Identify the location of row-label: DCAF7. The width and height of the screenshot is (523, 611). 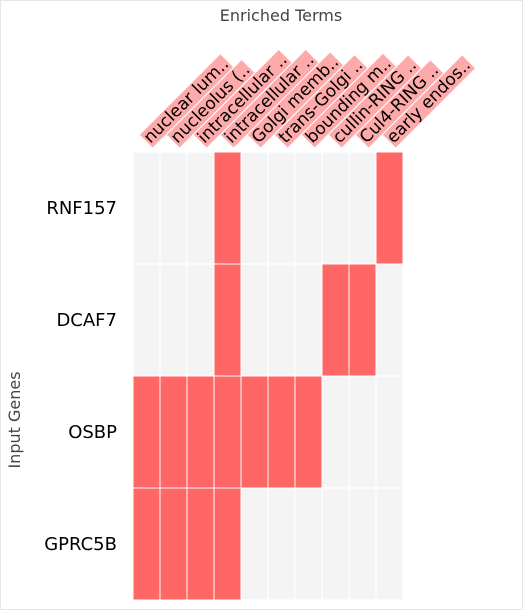
(86, 320).